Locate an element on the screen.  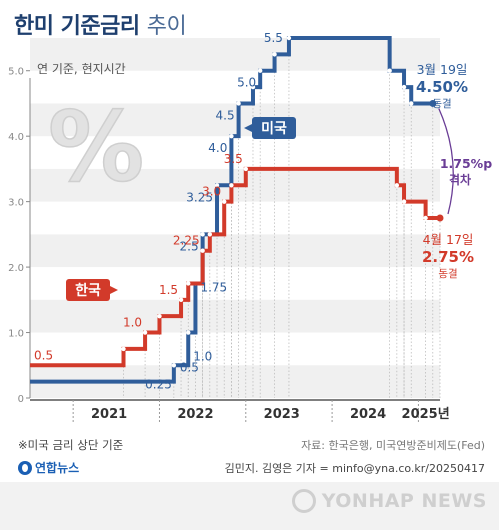
source-text: 자료: 한국은행, 미국연방준비제도(Fed) is located at coordinates (393, 445).